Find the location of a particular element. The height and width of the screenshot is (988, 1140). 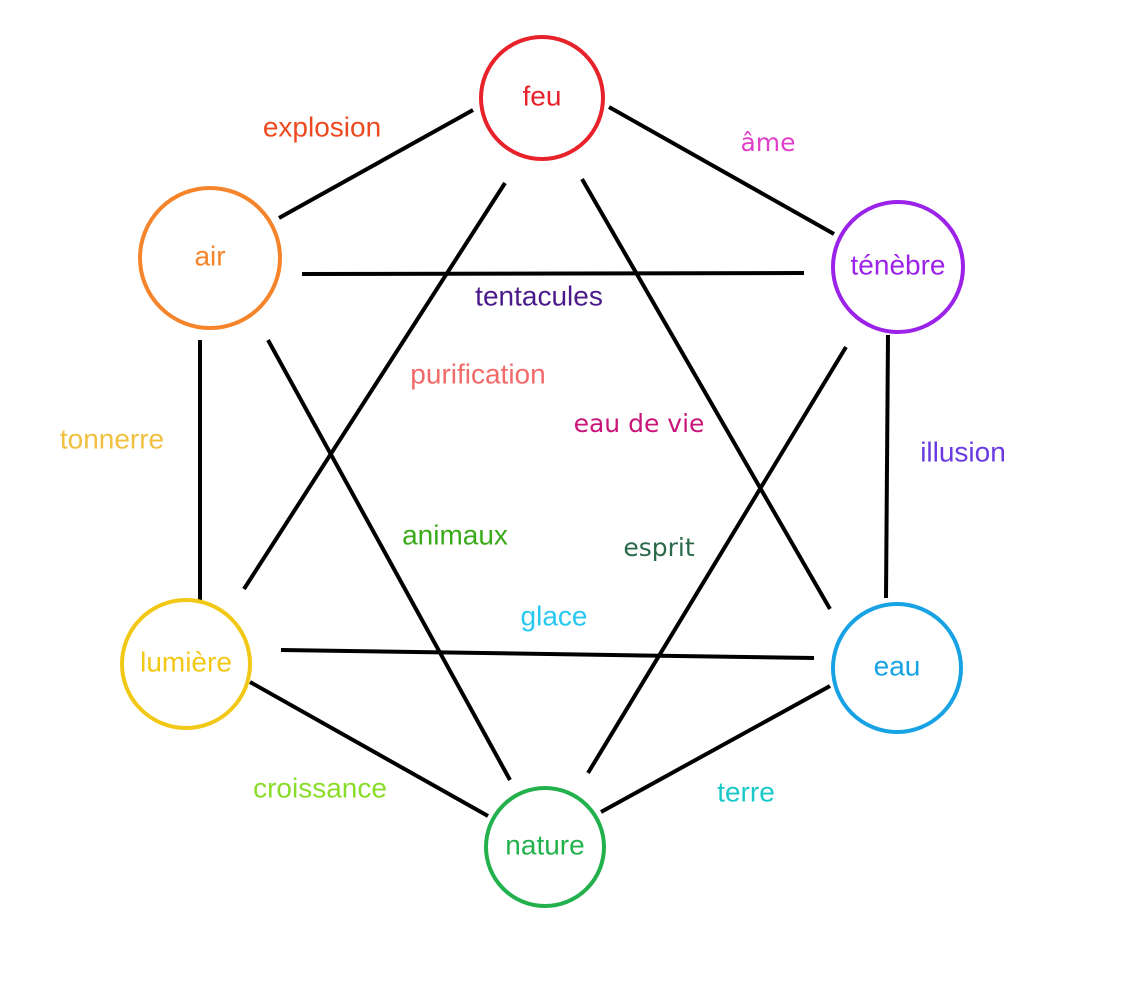

node-label-lumiere: lumière is located at coordinates (186, 661).